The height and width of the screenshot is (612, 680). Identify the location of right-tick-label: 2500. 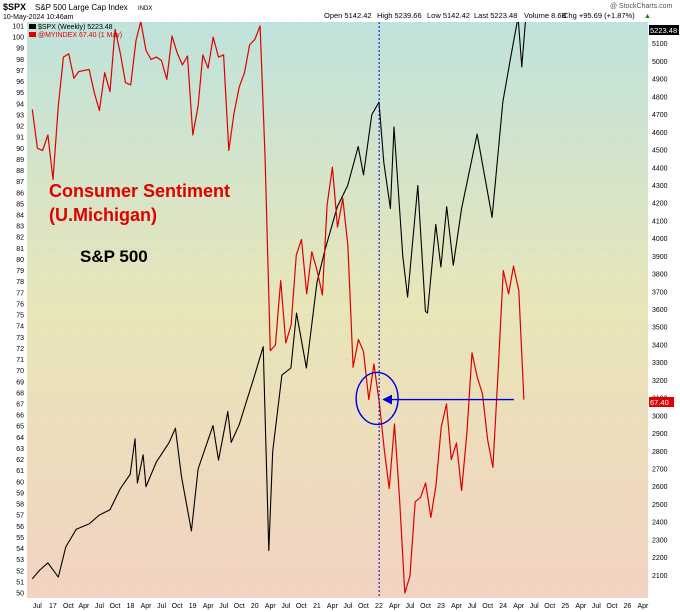
(660, 505).